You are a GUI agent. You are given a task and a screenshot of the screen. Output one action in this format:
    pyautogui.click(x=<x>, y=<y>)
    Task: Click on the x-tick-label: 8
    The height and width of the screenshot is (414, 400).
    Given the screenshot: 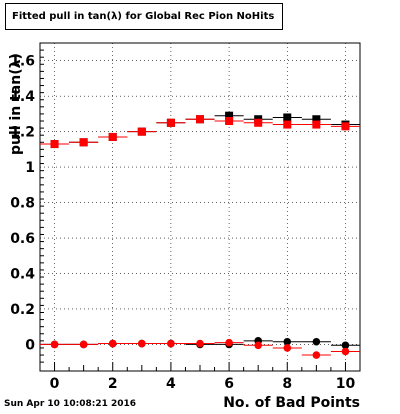 What is the action you would take?
    pyautogui.click(x=287, y=384)
    